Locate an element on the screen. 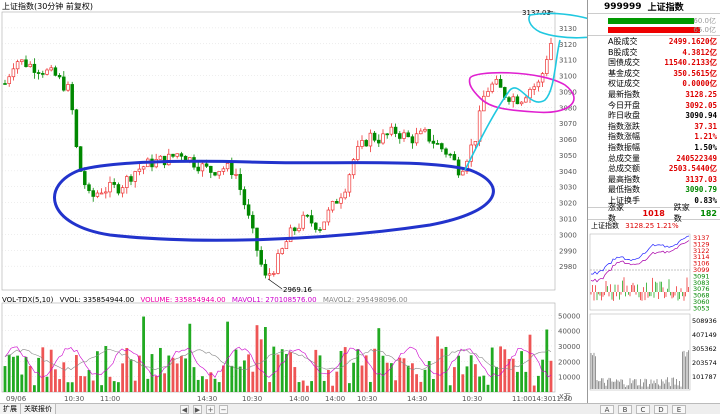 Image resolution: width=720 pixels, height=414 pixels. panel-tab: D is located at coordinates (661, 409).